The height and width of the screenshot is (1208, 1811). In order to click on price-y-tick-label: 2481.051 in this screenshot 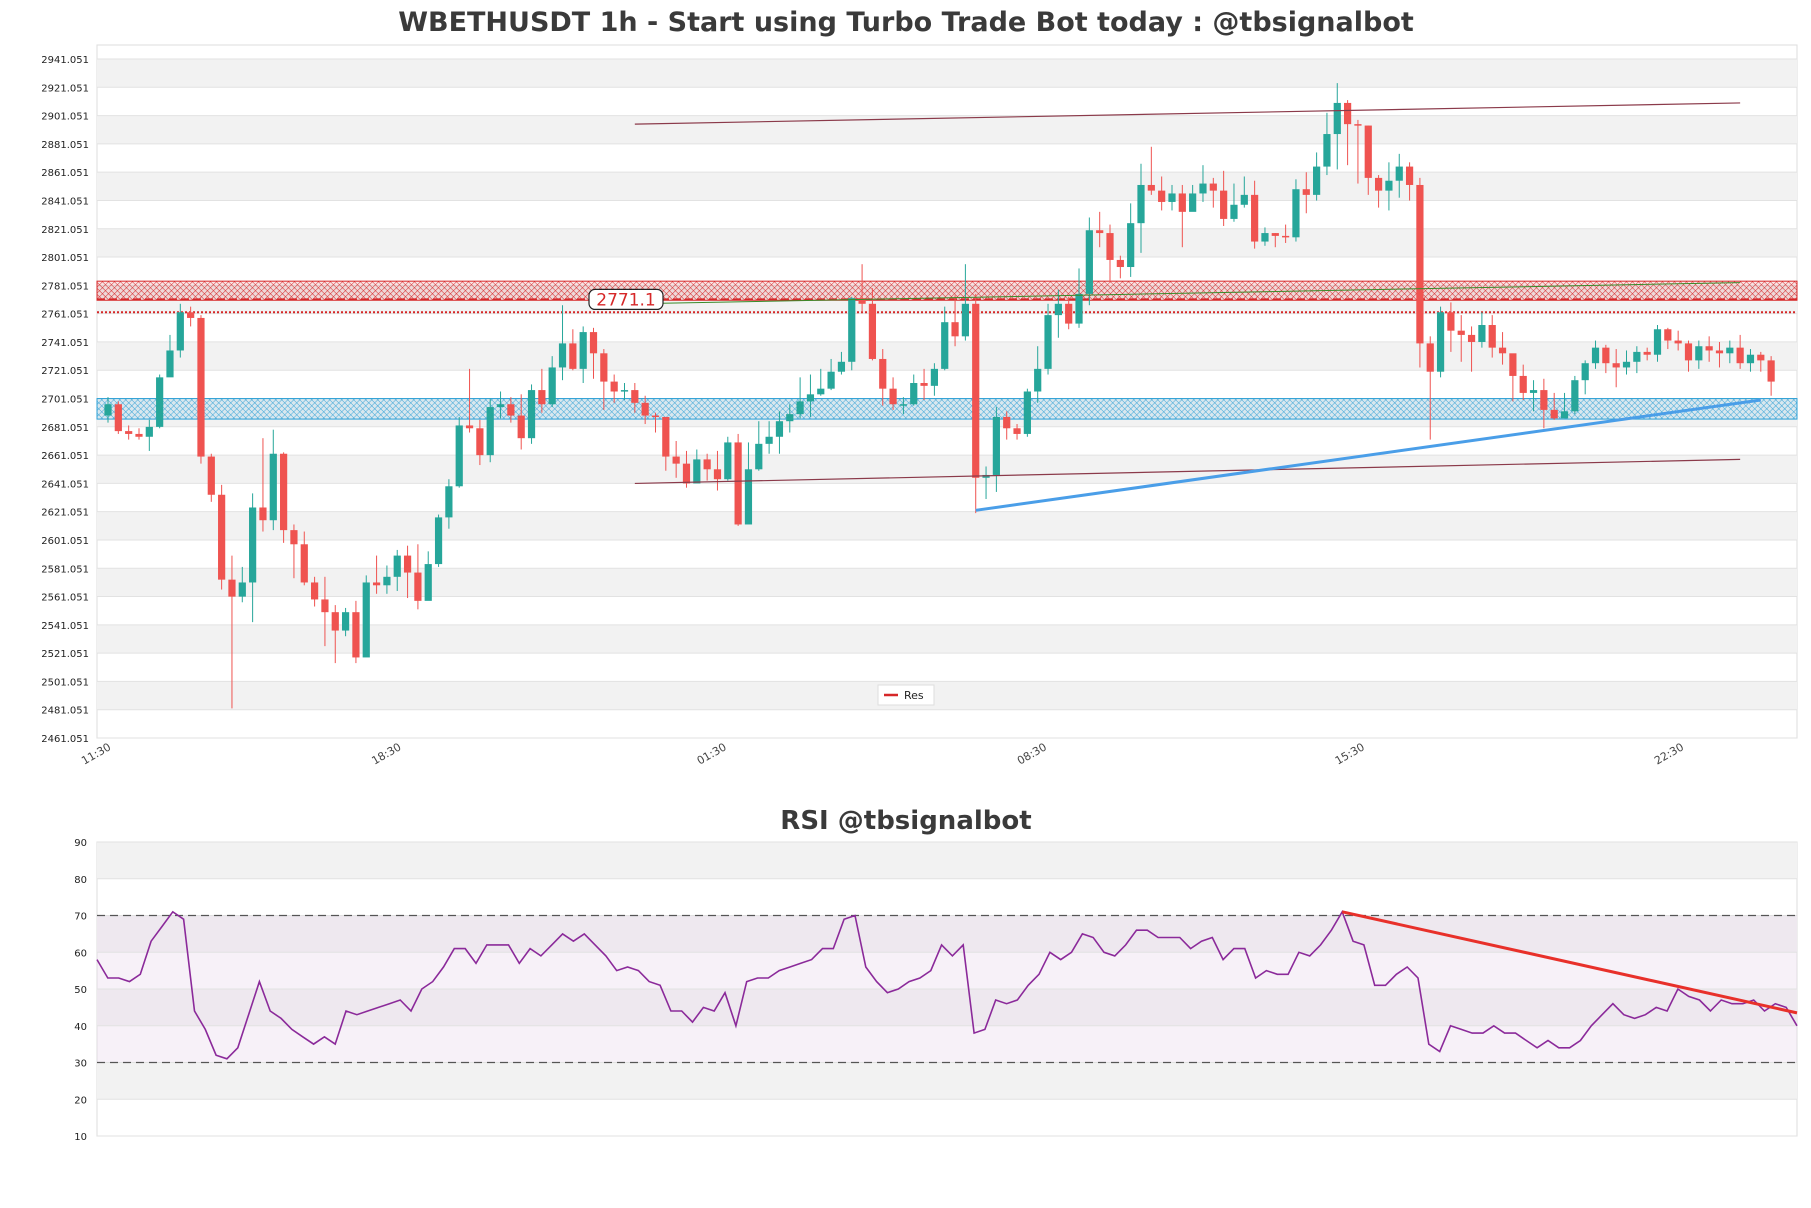, I will do `click(65, 711)`.